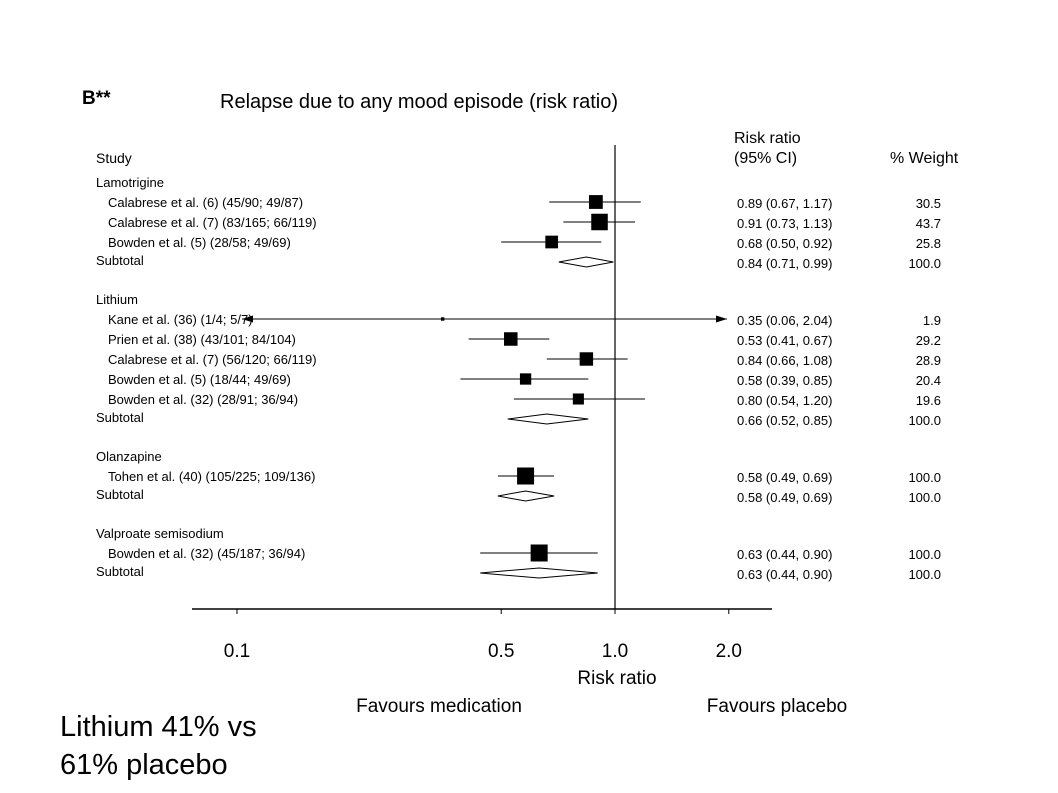 The width and height of the screenshot is (1058, 793). I want to click on study-risk-ratio-ci: 0.89 (0.67, 1.17), so click(784, 203).